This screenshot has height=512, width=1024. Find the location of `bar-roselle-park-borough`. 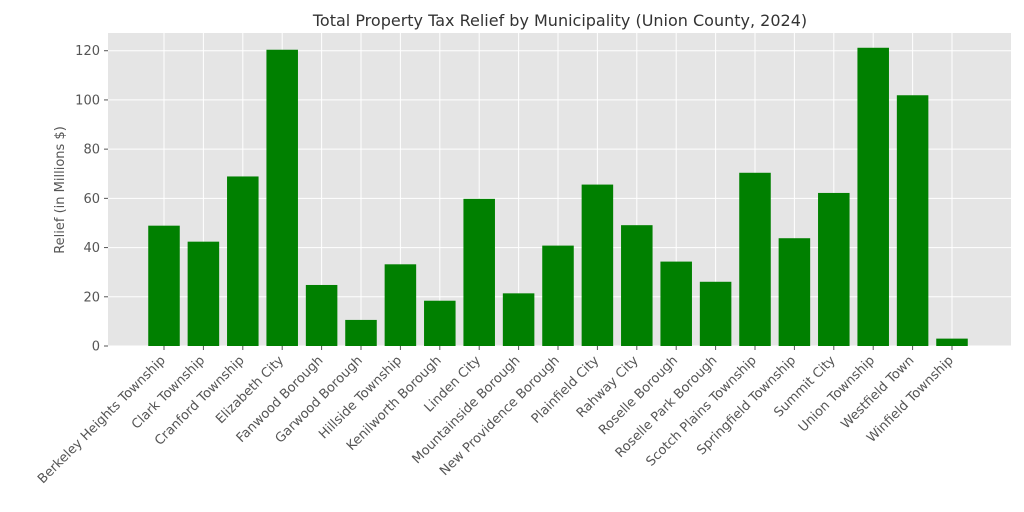

bar-roselle-park-borough is located at coordinates (715, 313).